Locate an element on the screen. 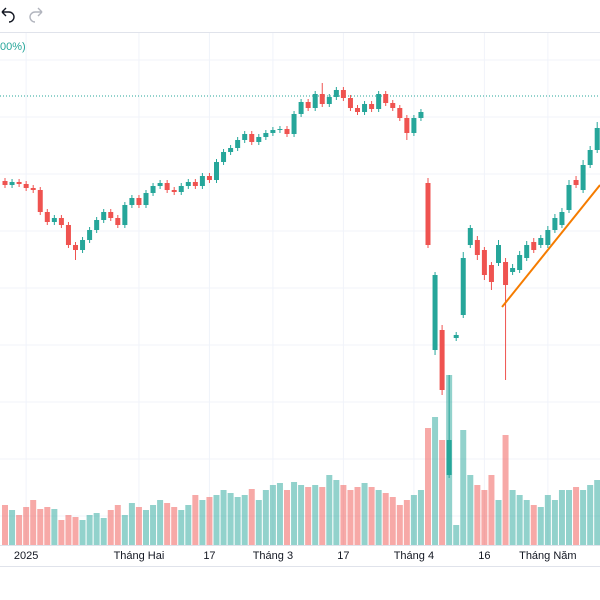 The width and height of the screenshot is (600, 600). x-tick-label: Tháng Hai is located at coordinates (139, 556).